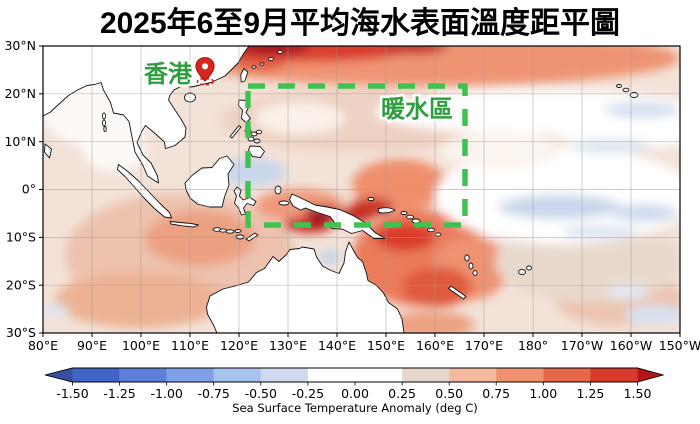  I want to click on svg-text: -0.75, so click(214, 393).